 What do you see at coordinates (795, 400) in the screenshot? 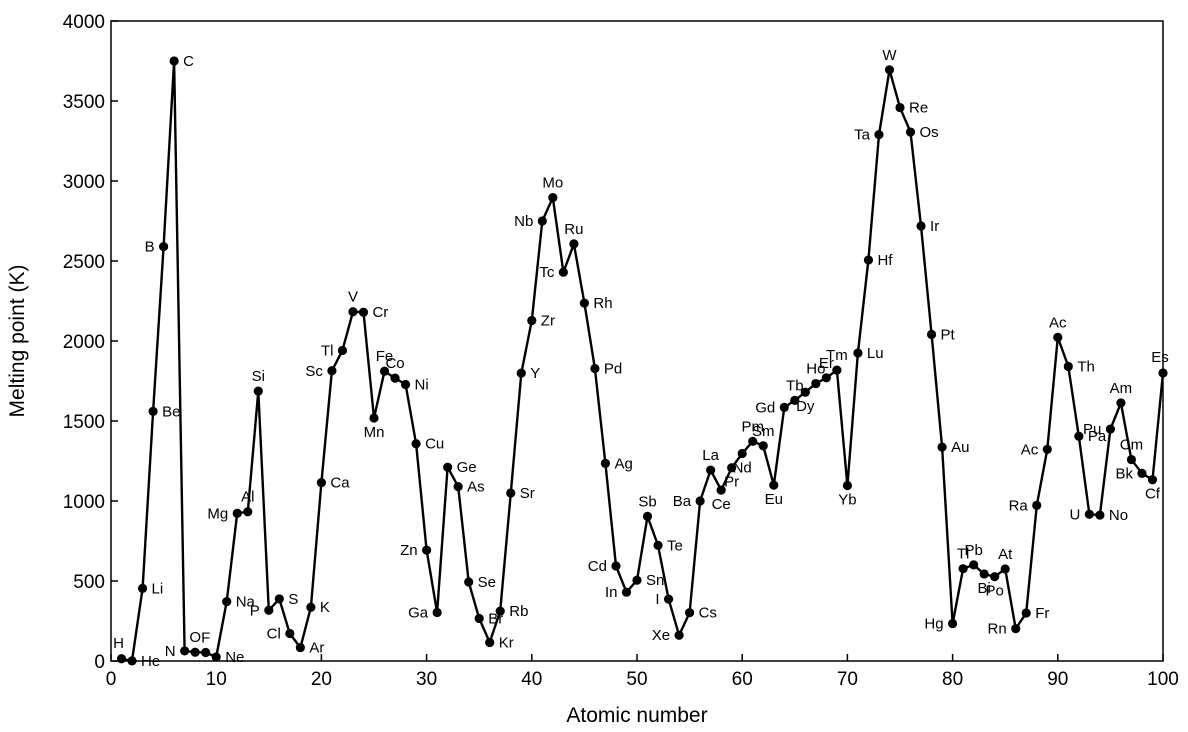
I see `data-point-tb` at bounding box center [795, 400].